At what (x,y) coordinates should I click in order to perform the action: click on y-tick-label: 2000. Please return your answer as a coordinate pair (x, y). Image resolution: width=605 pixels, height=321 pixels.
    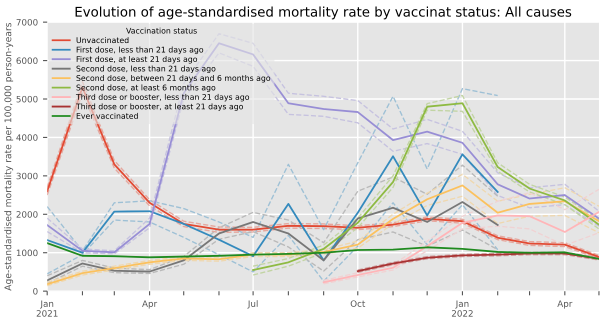
    Looking at the image, I should click on (27, 214).